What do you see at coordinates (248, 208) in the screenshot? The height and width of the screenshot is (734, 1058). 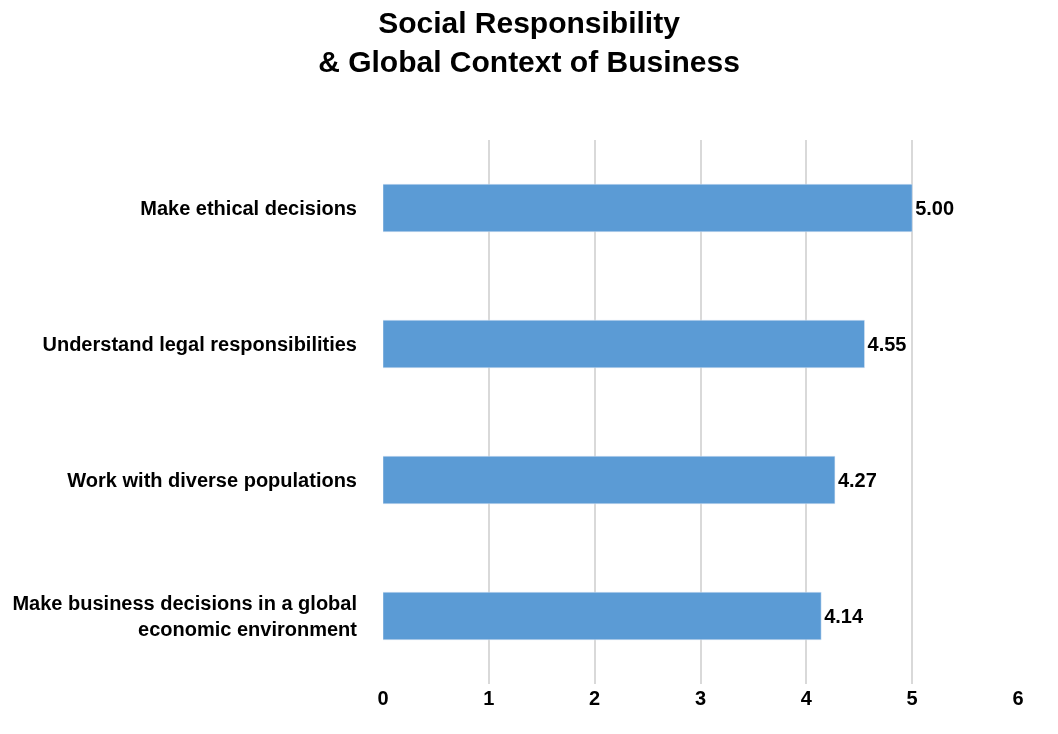 I see `y-tick-label: Make ethical decisions` at bounding box center [248, 208].